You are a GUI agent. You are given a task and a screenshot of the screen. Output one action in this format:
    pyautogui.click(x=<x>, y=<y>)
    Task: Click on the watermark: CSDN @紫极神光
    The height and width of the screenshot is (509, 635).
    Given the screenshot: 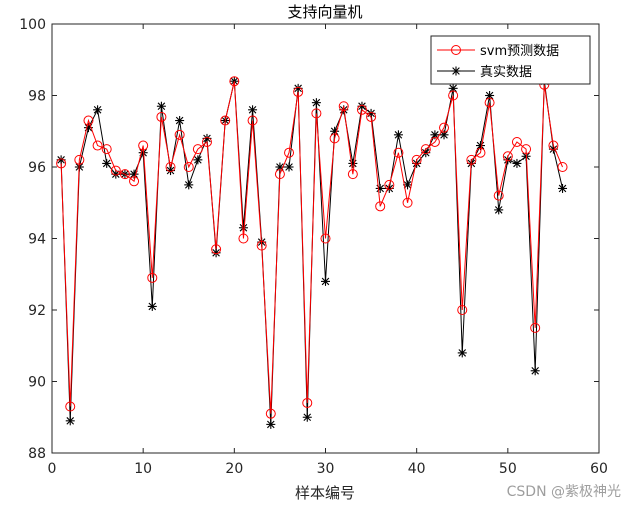 What is the action you would take?
    pyautogui.click(x=563, y=492)
    